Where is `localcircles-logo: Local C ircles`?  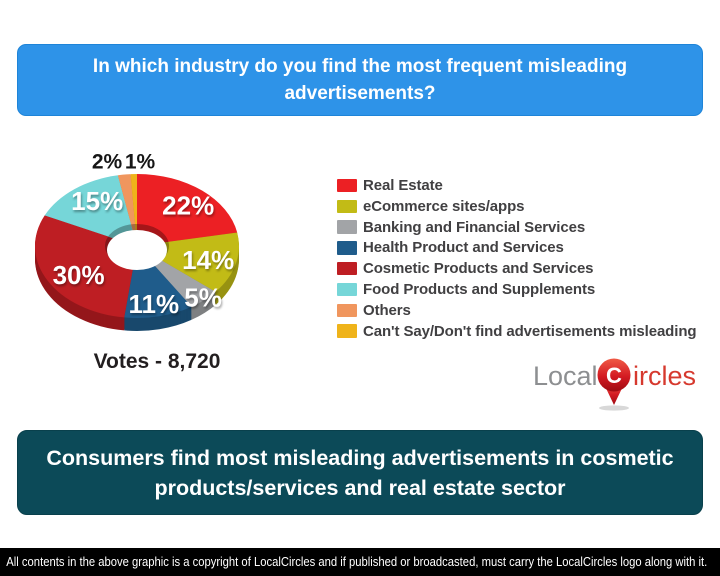 localcircles-logo: Local C ircles is located at coordinates (614, 384).